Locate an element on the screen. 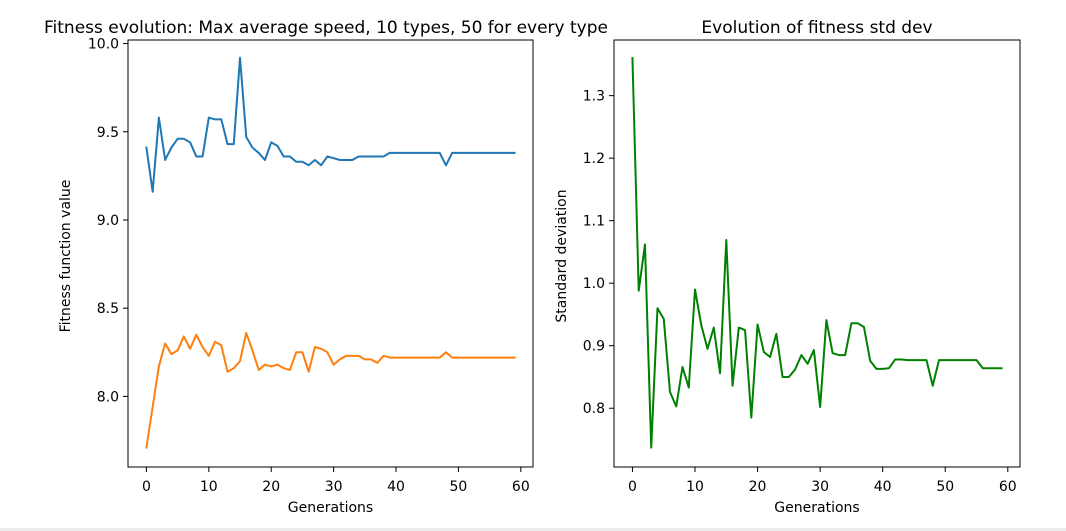 This screenshot has height=531, width=1066. y-tick-label: 1.1 is located at coordinates (594, 222).